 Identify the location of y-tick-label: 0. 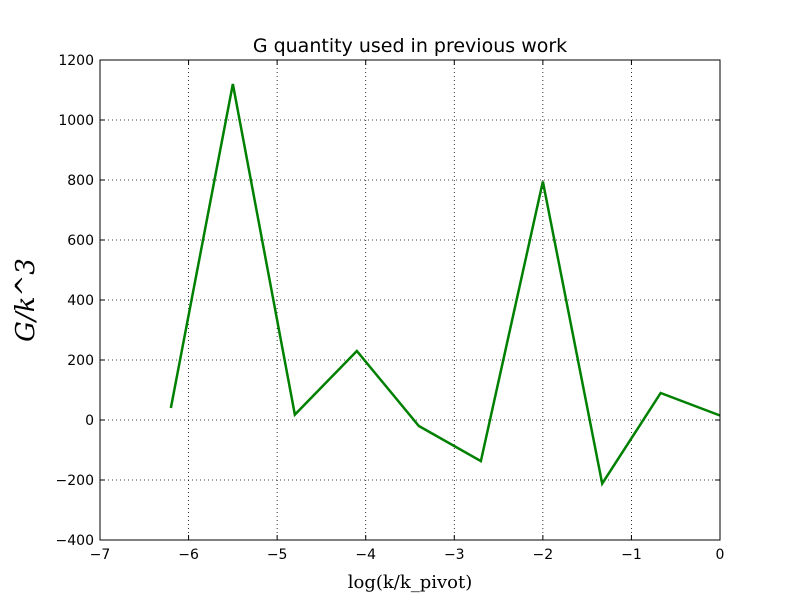
(89, 421).